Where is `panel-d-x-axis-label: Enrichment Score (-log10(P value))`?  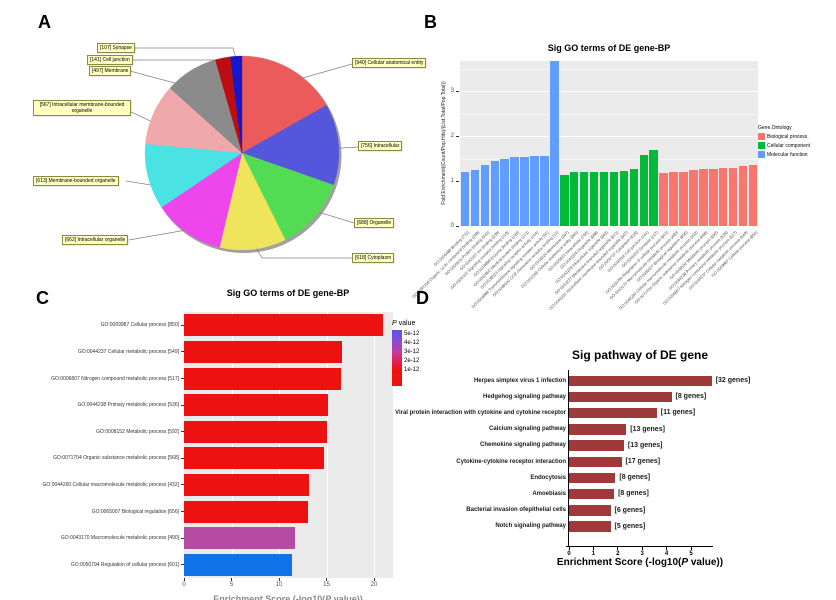
panel-d-x-axis-label: Enrichment Score (-log10(P value)) is located at coordinates (640, 562).